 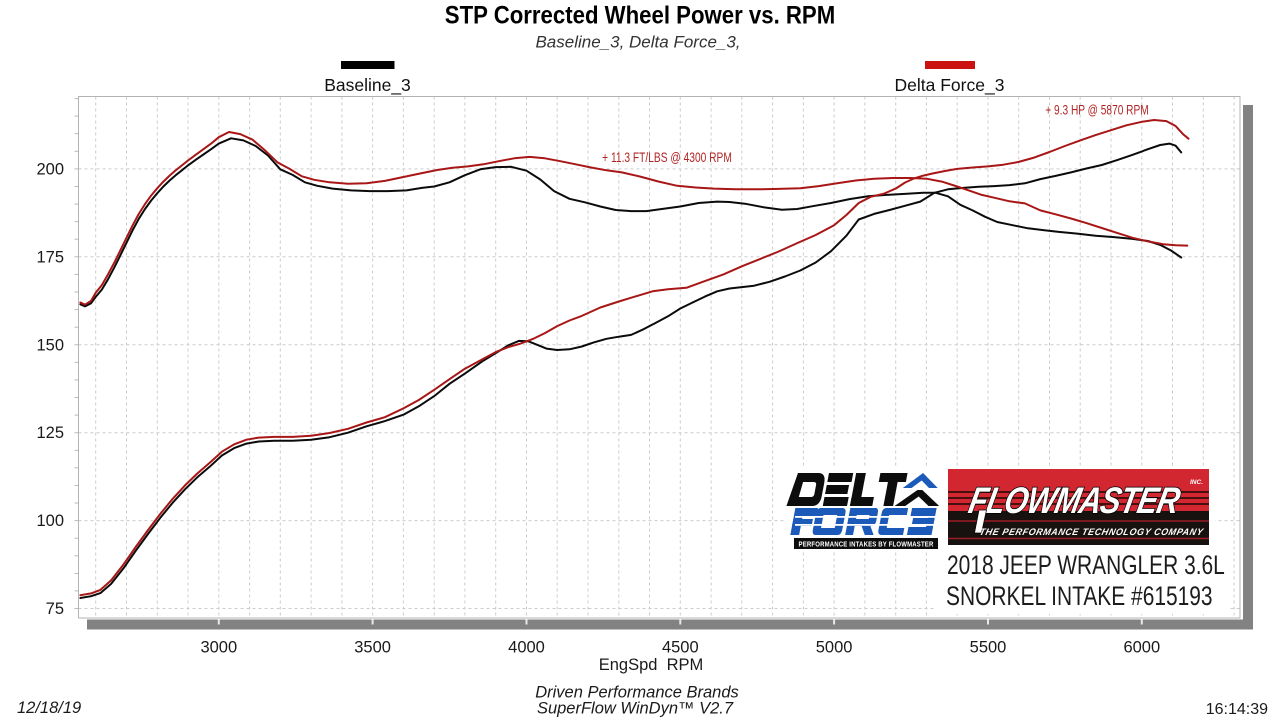 I want to click on svg-text: 4000, so click(x=526, y=648).